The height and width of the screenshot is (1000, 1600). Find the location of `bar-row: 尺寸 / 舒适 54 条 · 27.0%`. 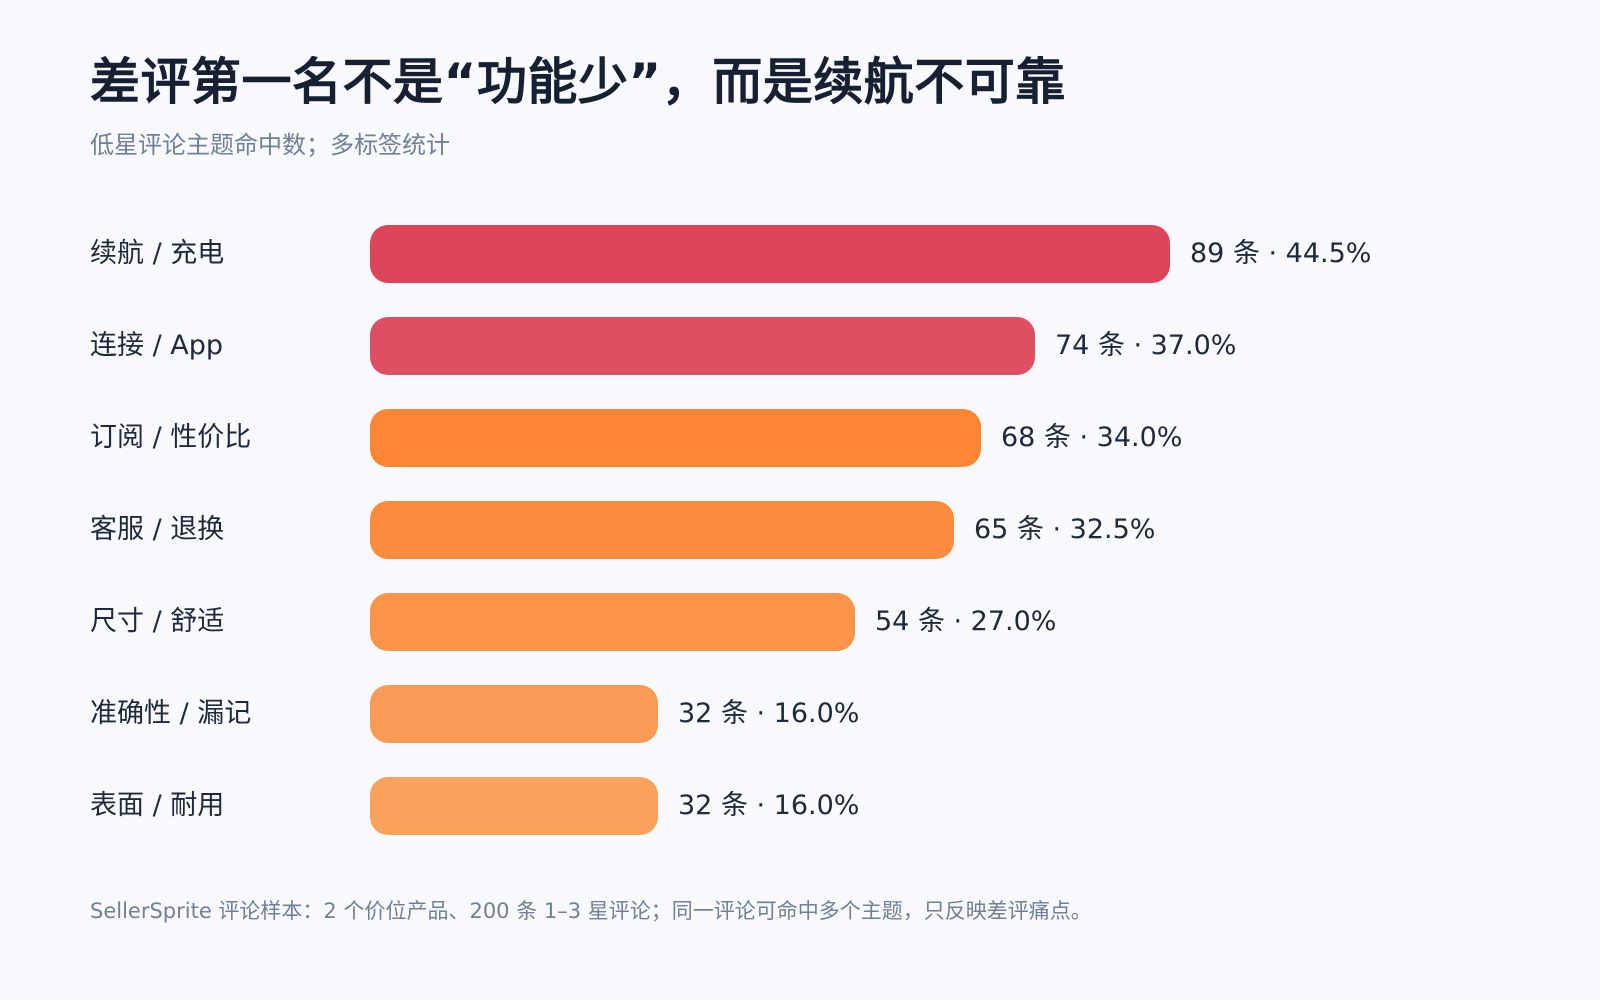

bar-row: 尺寸 / 舒适 54 条 · 27.0% is located at coordinates (800, 622).